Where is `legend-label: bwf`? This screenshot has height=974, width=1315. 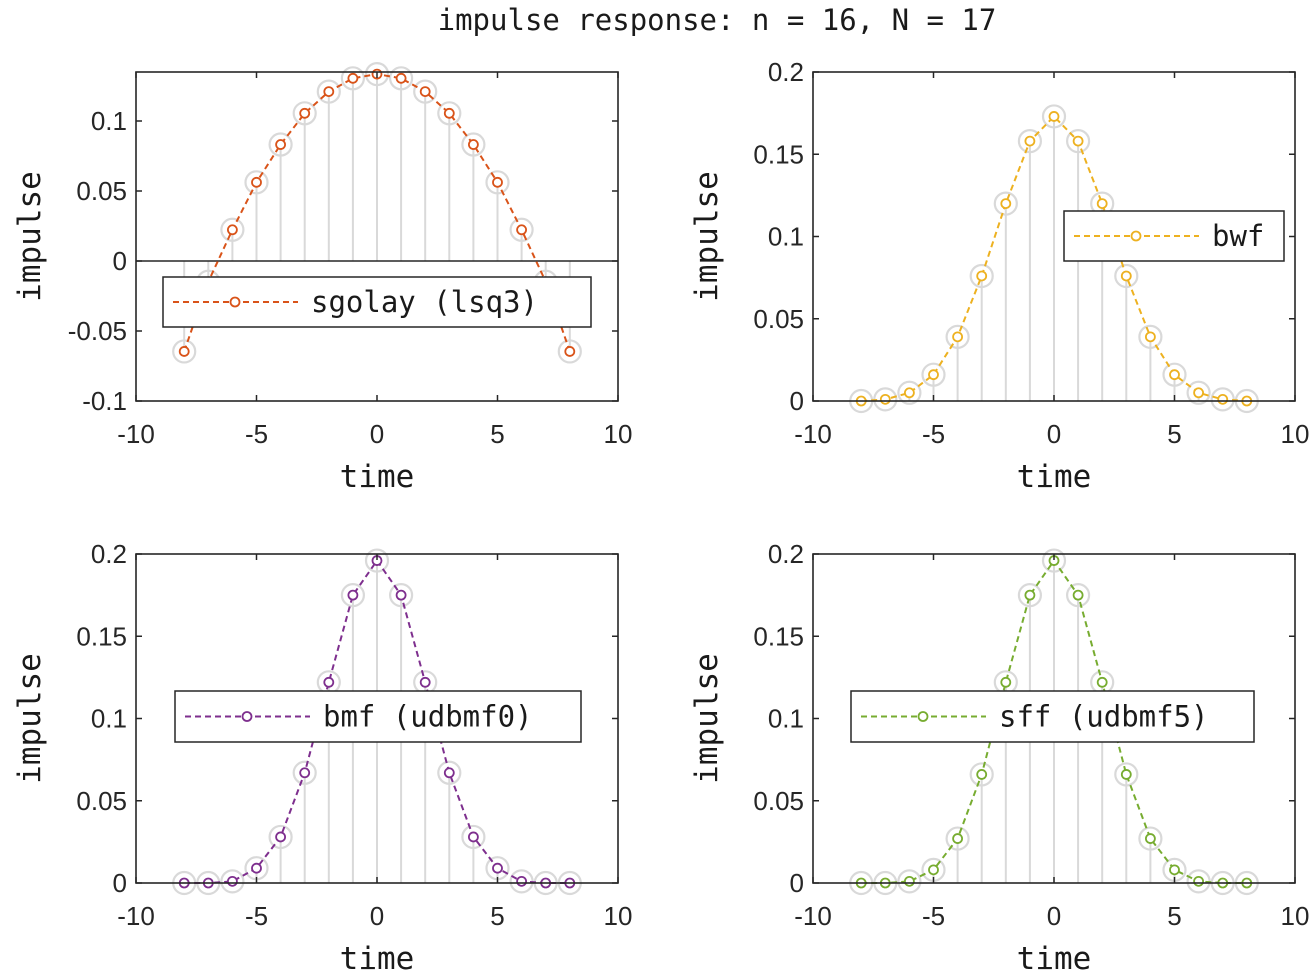 legend-label: bwf is located at coordinates (1238, 236).